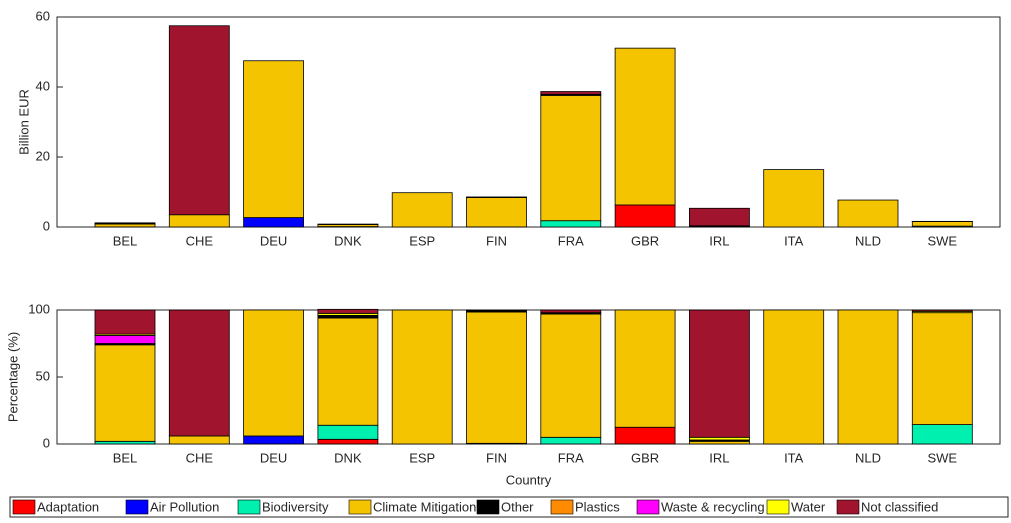 The image size is (1011, 523). I want to click on legend-label: Not classified, so click(899, 506).